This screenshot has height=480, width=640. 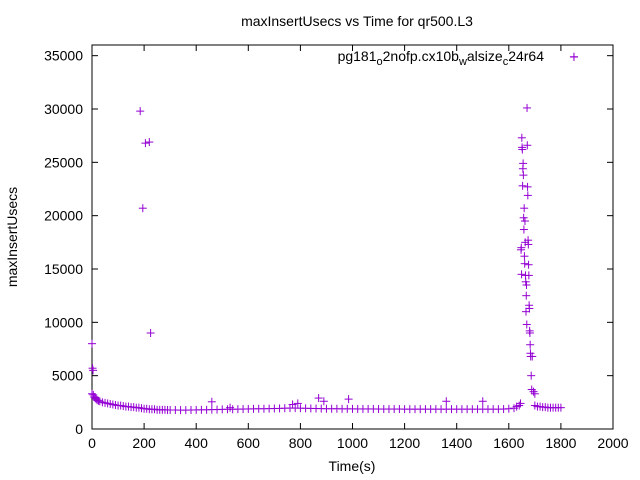 What do you see at coordinates (352, 466) in the screenshot?
I see `x-axis-label: Time(s)` at bounding box center [352, 466].